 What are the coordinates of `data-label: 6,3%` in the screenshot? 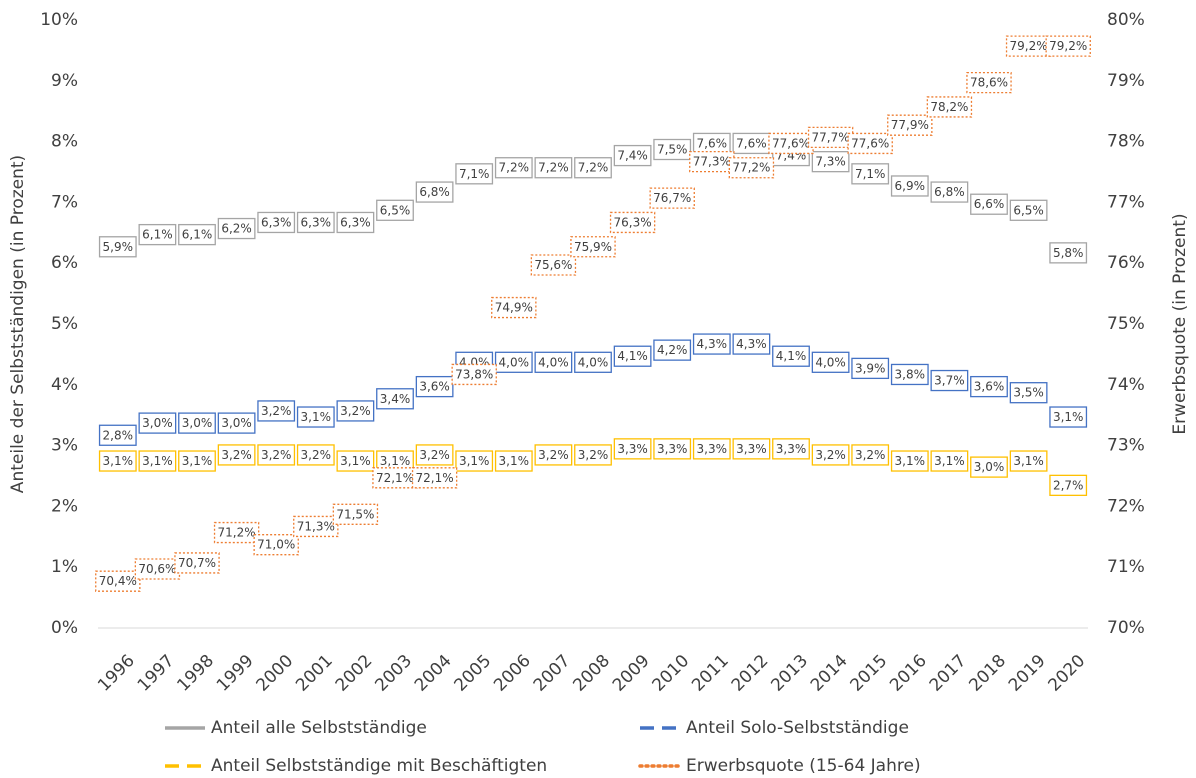 It's located at (355, 222).